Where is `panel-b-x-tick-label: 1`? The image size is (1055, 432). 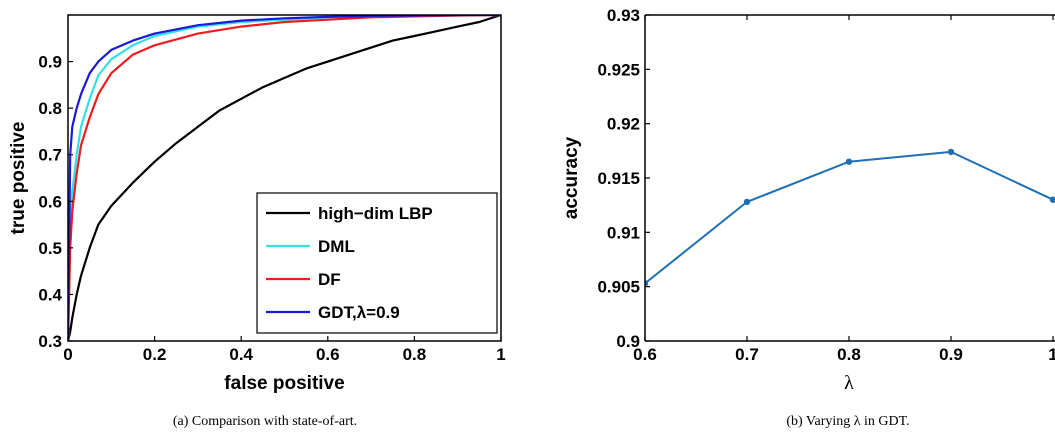 panel-b-x-tick-label: 1 is located at coordinates (1051, 354).